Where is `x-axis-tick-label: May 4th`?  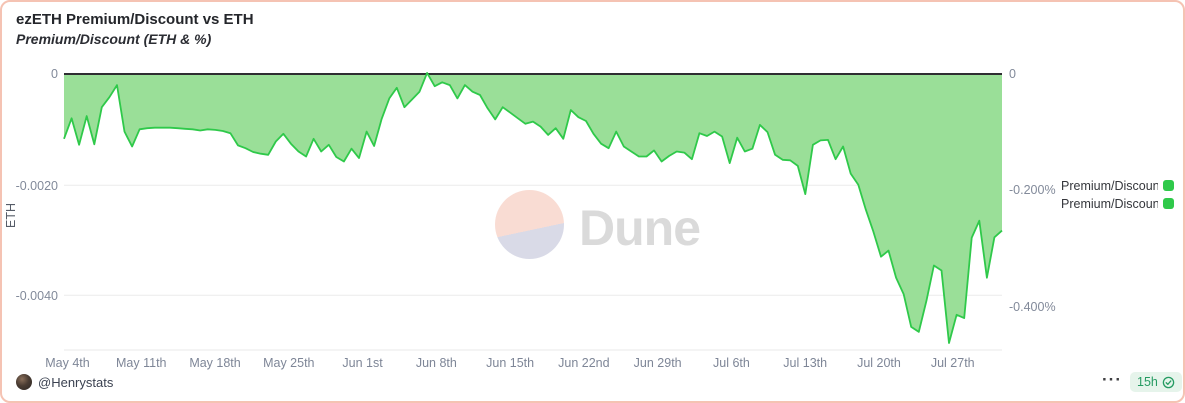 x-axis-tick-label: May 4th is located at coordinates (67, 363).